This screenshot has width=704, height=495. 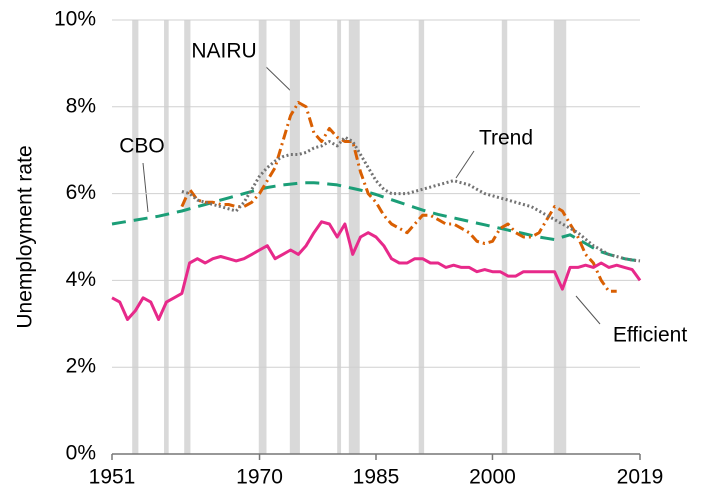 I want to click on x-tick-label: 1970, so click(x=259, y=477).